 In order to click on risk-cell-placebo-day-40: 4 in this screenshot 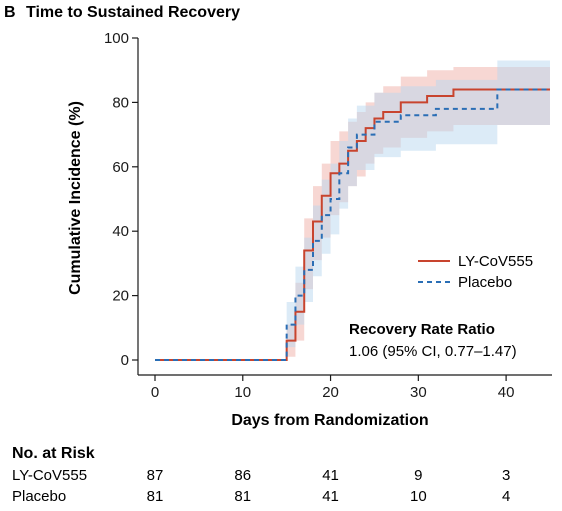, I will do `click(506, 496)`.